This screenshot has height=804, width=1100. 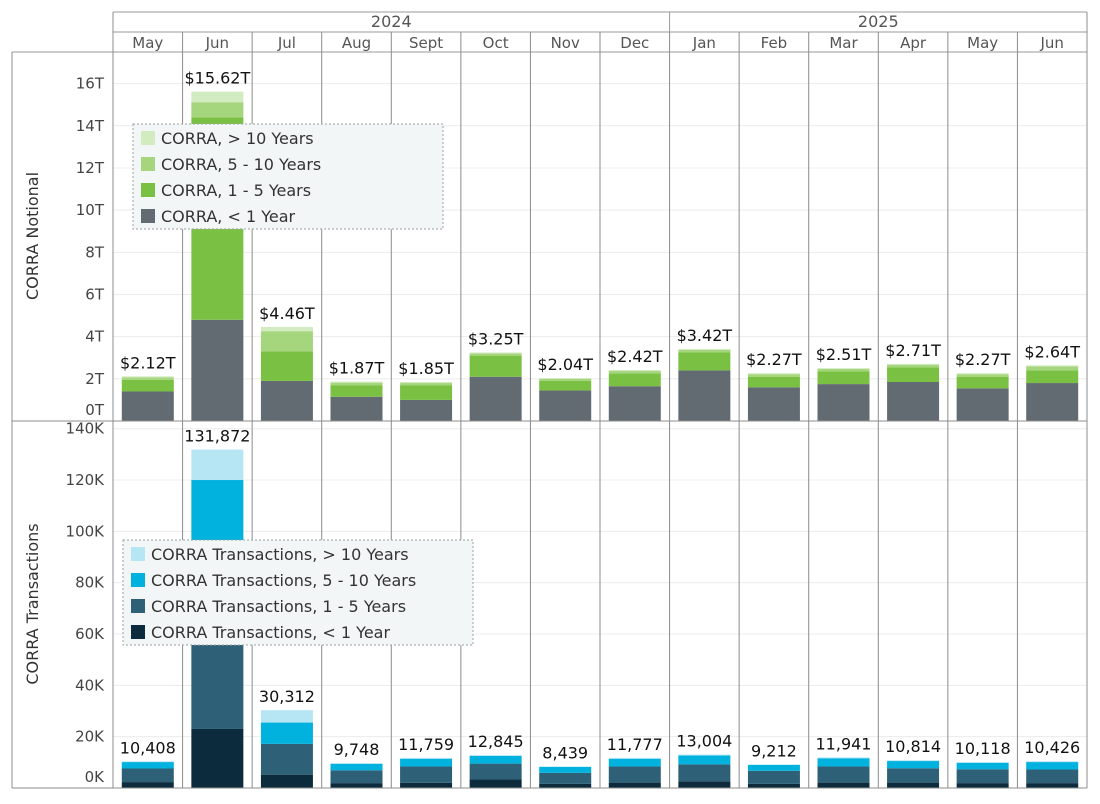 What do you see at coordinates (148, 362) in the screenshot?
I see `data-label-total: $2.12T` at bounding box center [148, 362].